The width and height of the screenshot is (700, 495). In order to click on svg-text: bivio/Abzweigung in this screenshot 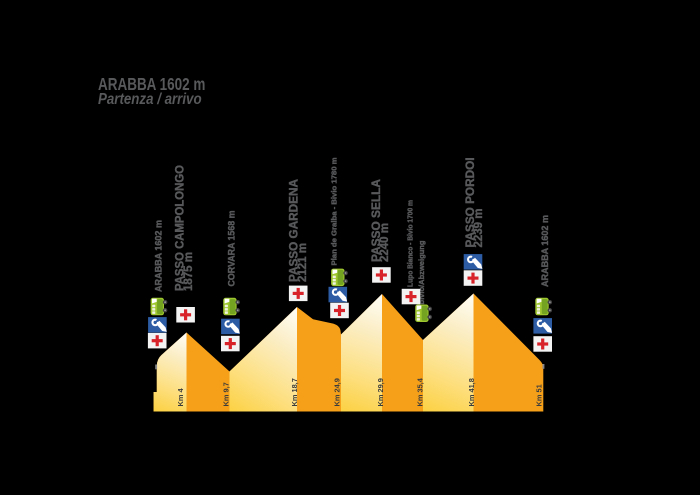, I will do `click(422, 273)`.